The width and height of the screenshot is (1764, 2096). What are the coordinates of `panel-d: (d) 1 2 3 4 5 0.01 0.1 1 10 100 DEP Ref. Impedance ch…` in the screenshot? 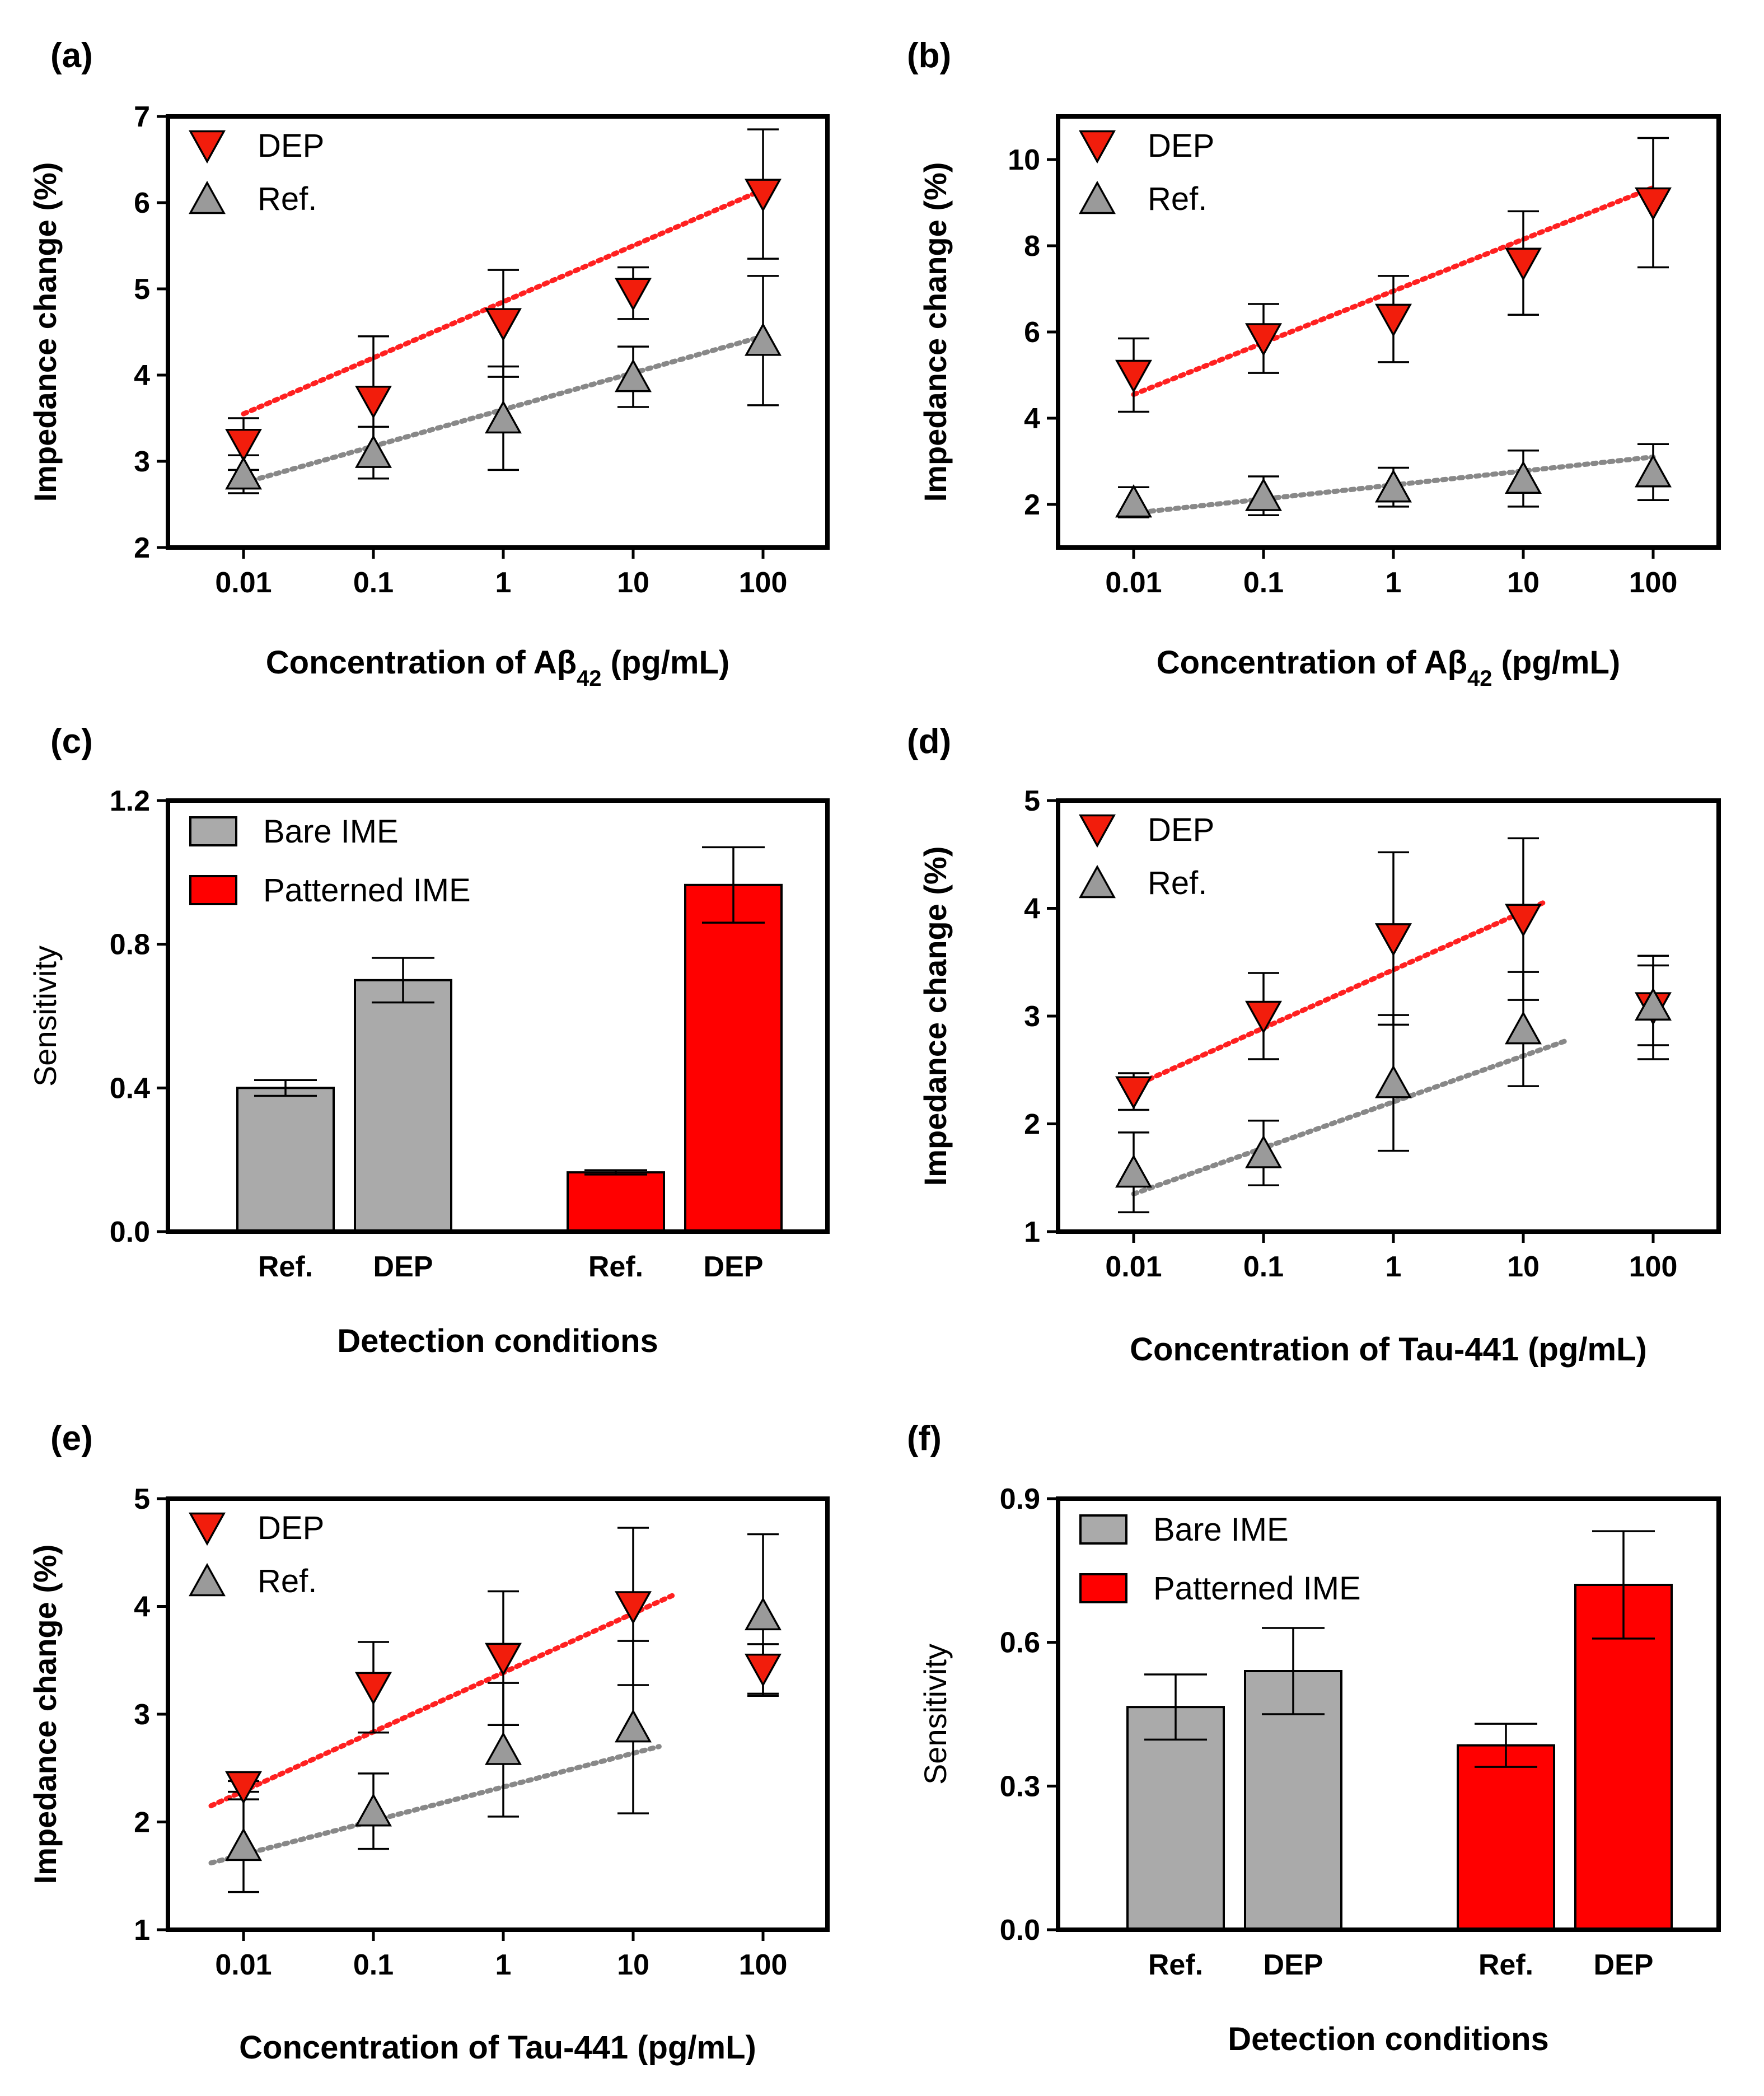 It's located at (1314, 1045).